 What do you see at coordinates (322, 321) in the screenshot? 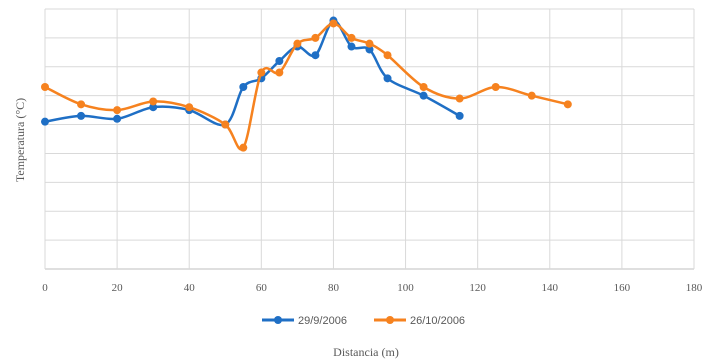
I see `legend-label-series-1: 29/9/2006` at bounding box center [322, 321].